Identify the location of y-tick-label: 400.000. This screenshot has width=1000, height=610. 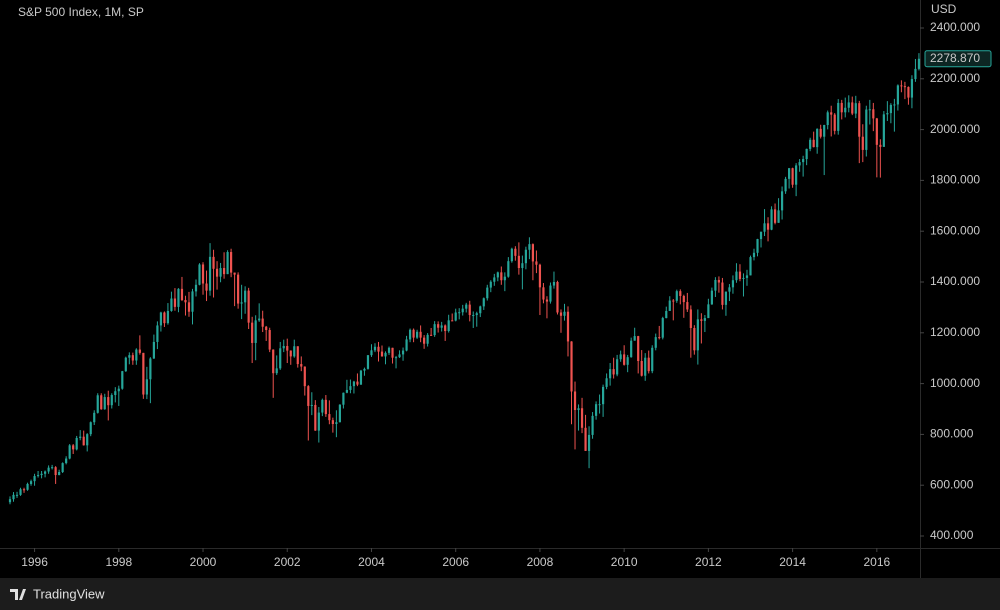
(952, 535).